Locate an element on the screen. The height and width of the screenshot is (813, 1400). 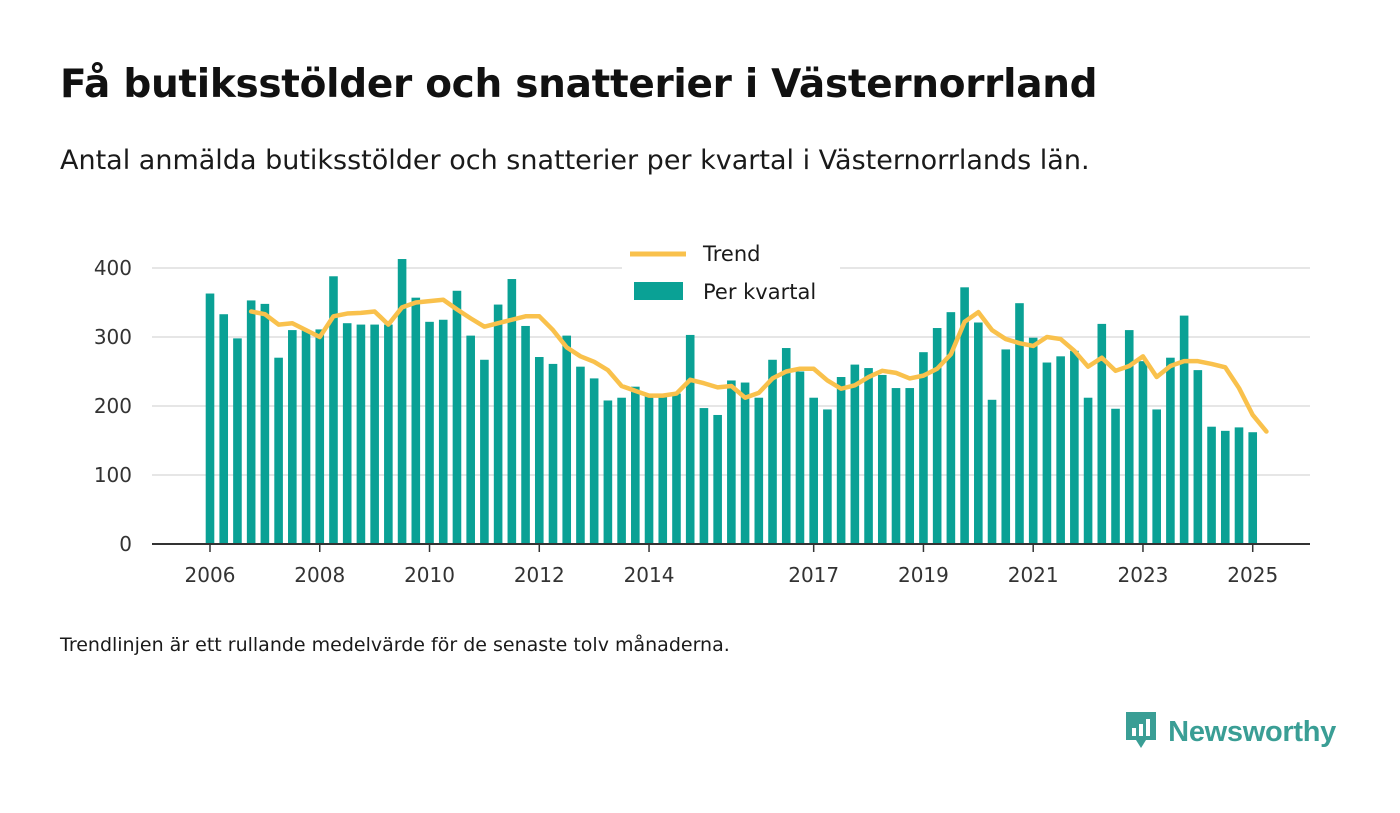
x-tick-label: 2006 is located at coordinates (210, 575).